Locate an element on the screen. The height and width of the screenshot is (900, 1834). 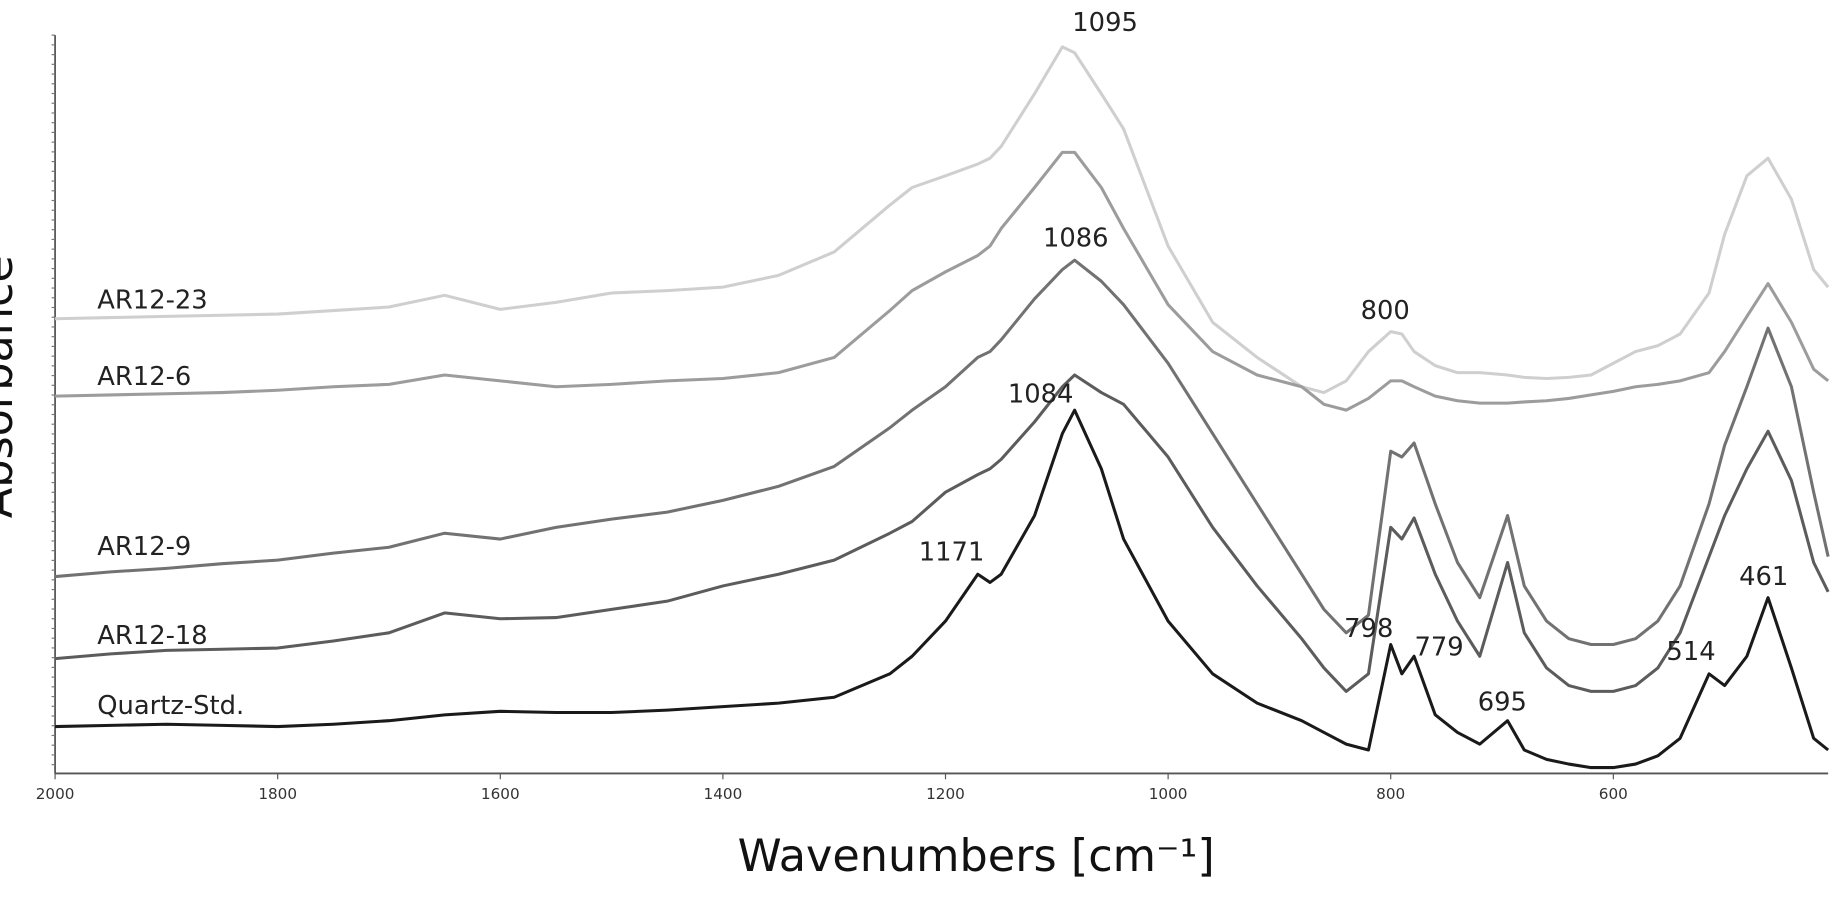
series-label: AR12-23 is located at coordinates (152, 301).